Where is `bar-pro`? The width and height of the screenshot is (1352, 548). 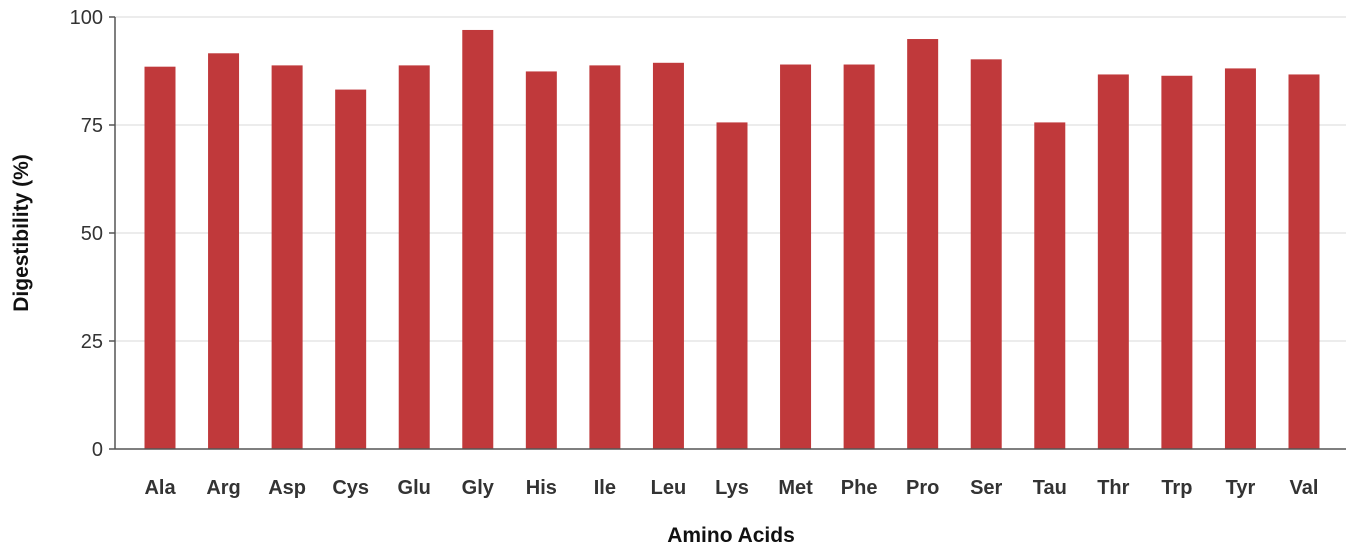 bar-pro is located at coordinates (923, 244).